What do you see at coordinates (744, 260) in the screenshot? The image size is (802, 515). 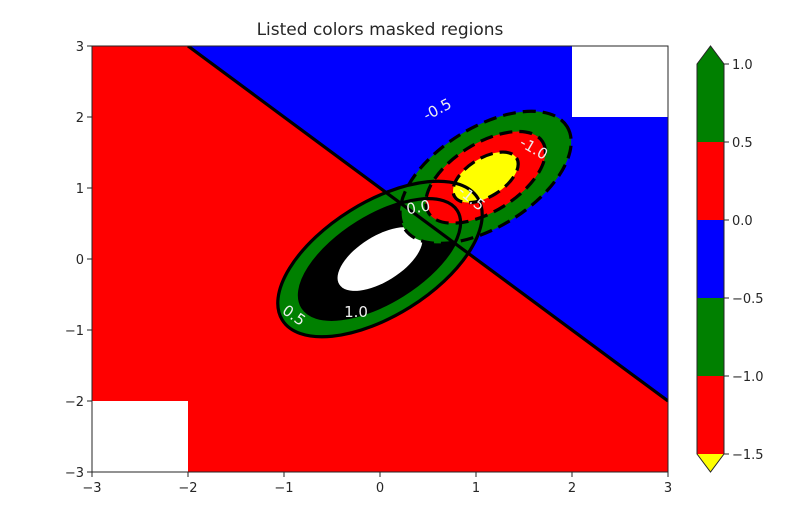 I see `colorbar-ticks: 1.0 0.5 0.0 −0.5 −1.0 −1.5` at bounding box center [744, 260].